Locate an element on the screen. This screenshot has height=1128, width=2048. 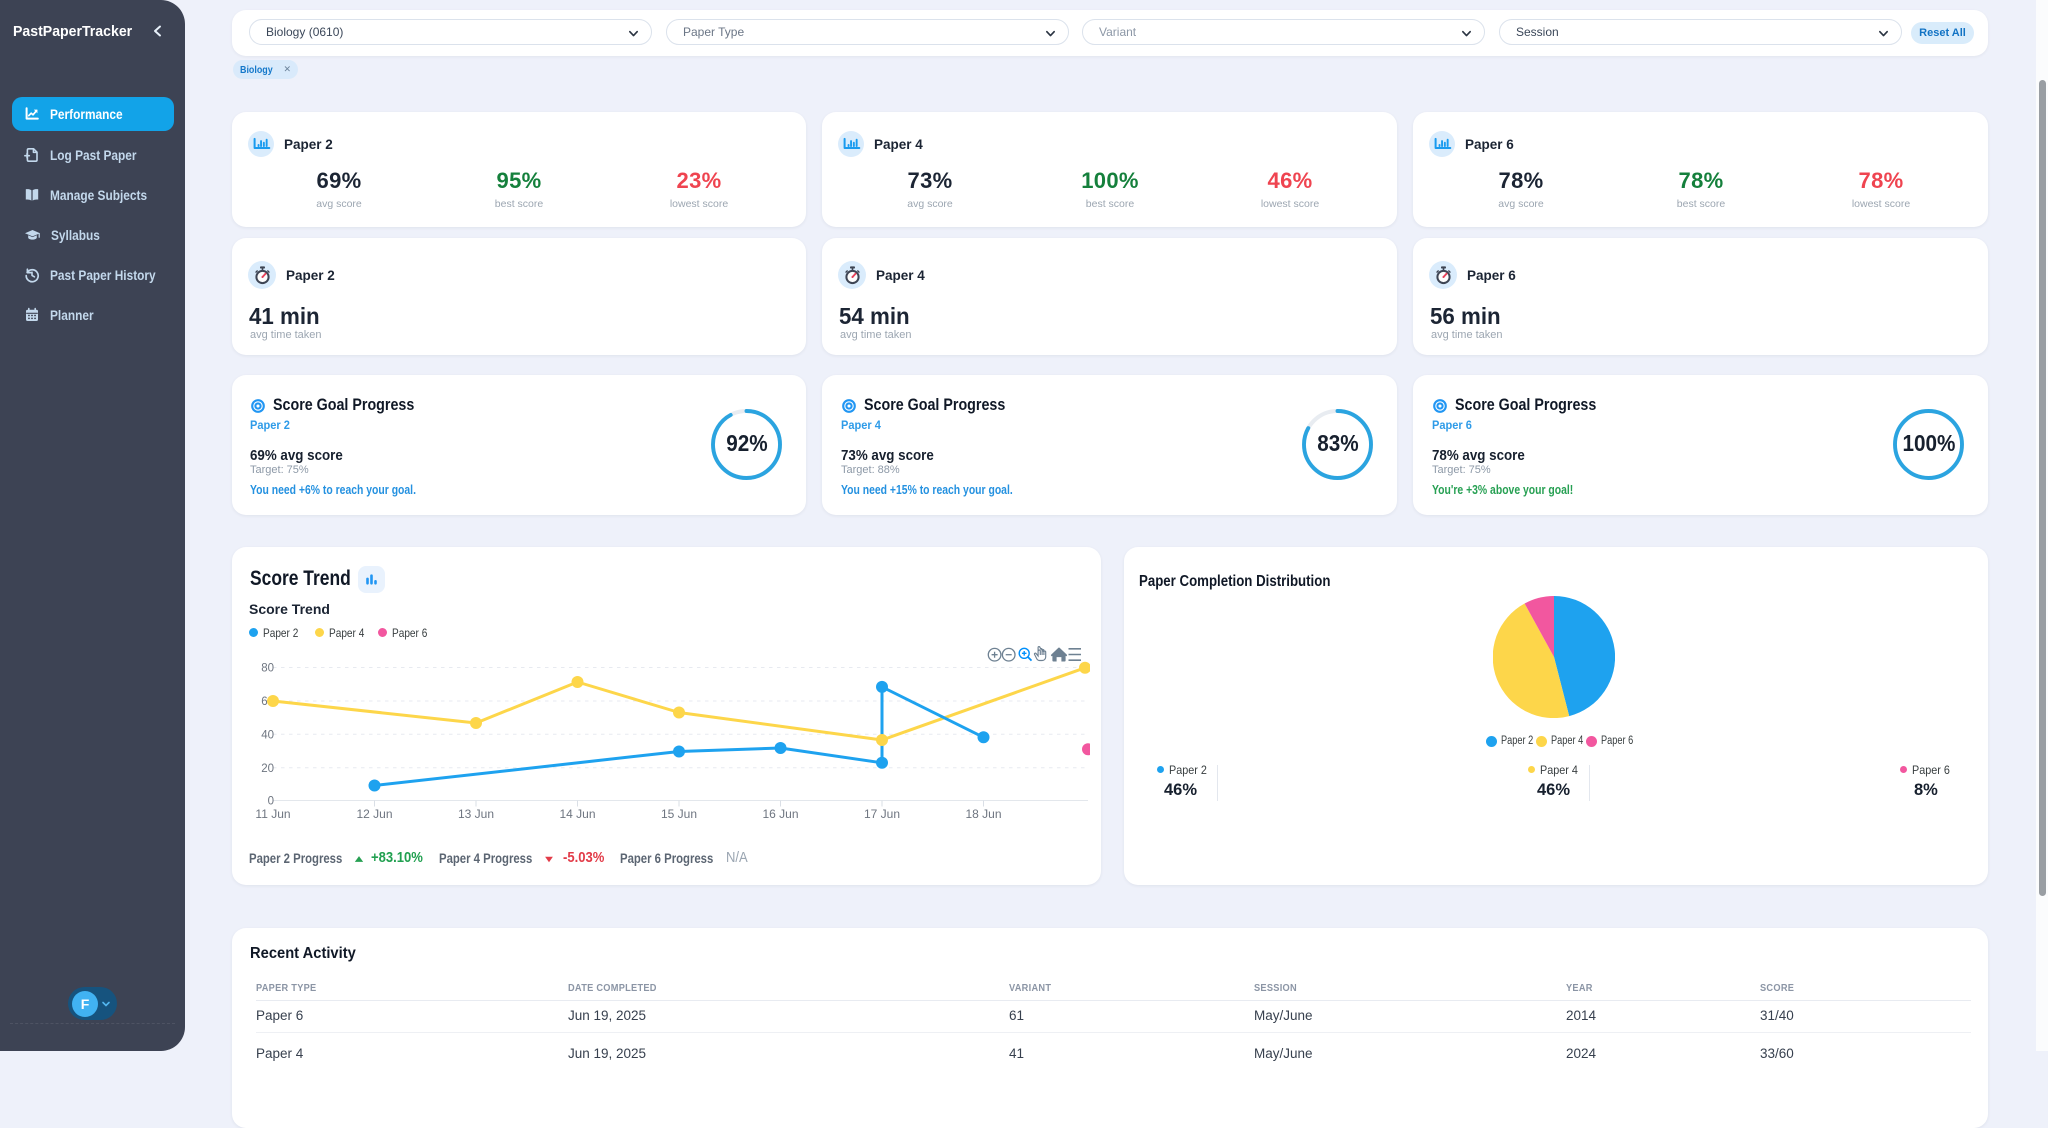
svg-text: 18 Jun is located at coordinates (983, 814).